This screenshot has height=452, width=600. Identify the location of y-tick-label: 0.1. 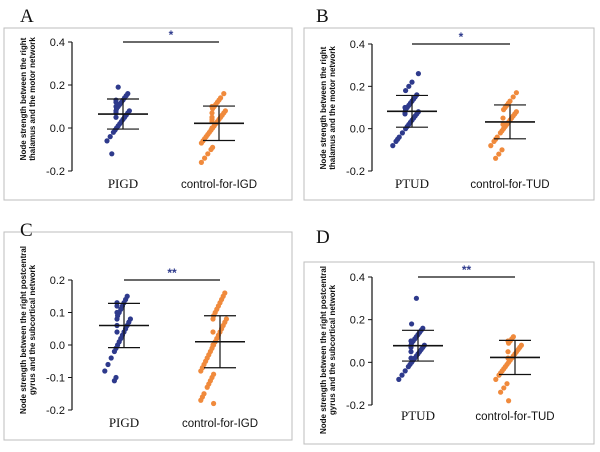
(57, 314).